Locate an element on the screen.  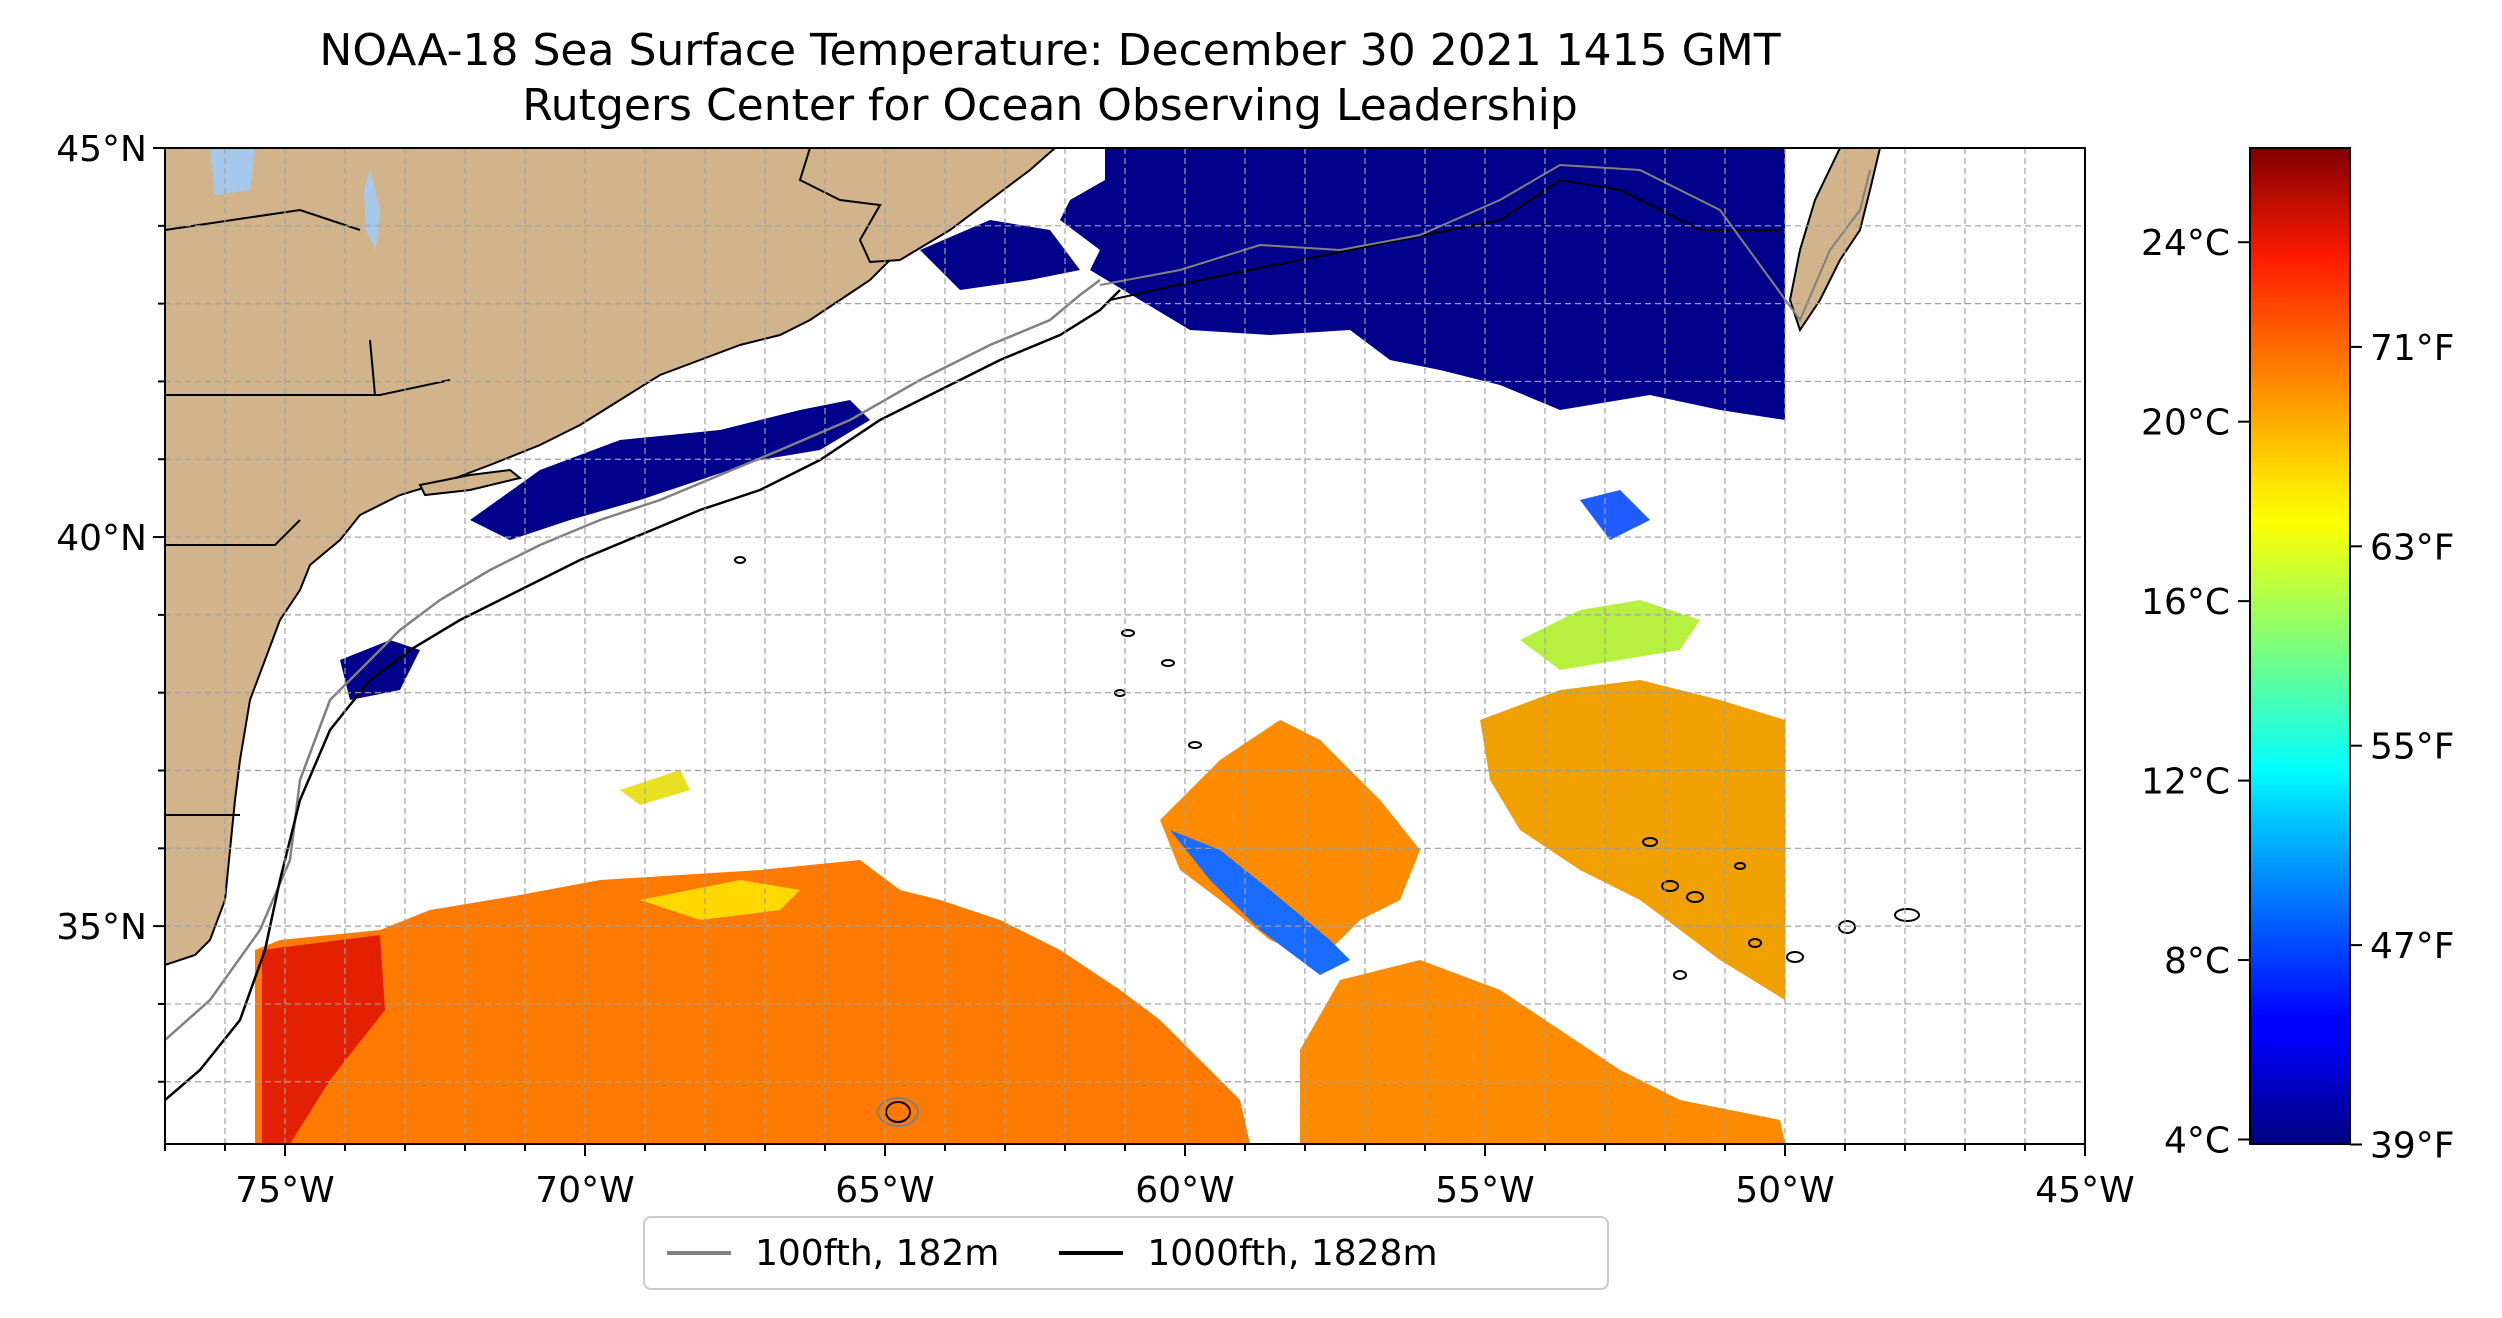
legend-label-100fth: 100fth, 182m is located at coordinates (877, 1253).